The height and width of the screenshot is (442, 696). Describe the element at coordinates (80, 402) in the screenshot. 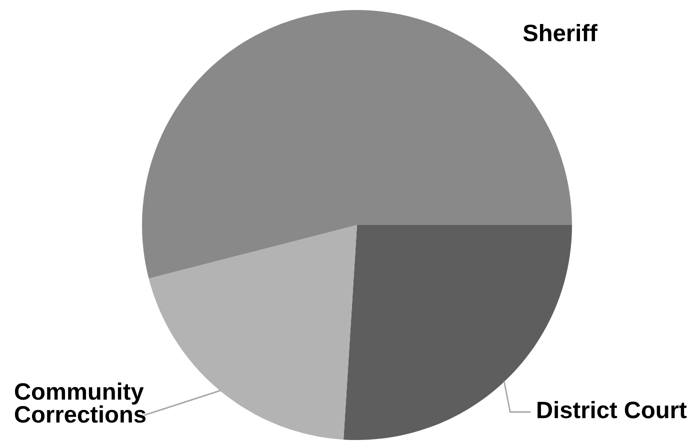

I see `slice-label: Community Corrections` at that location.